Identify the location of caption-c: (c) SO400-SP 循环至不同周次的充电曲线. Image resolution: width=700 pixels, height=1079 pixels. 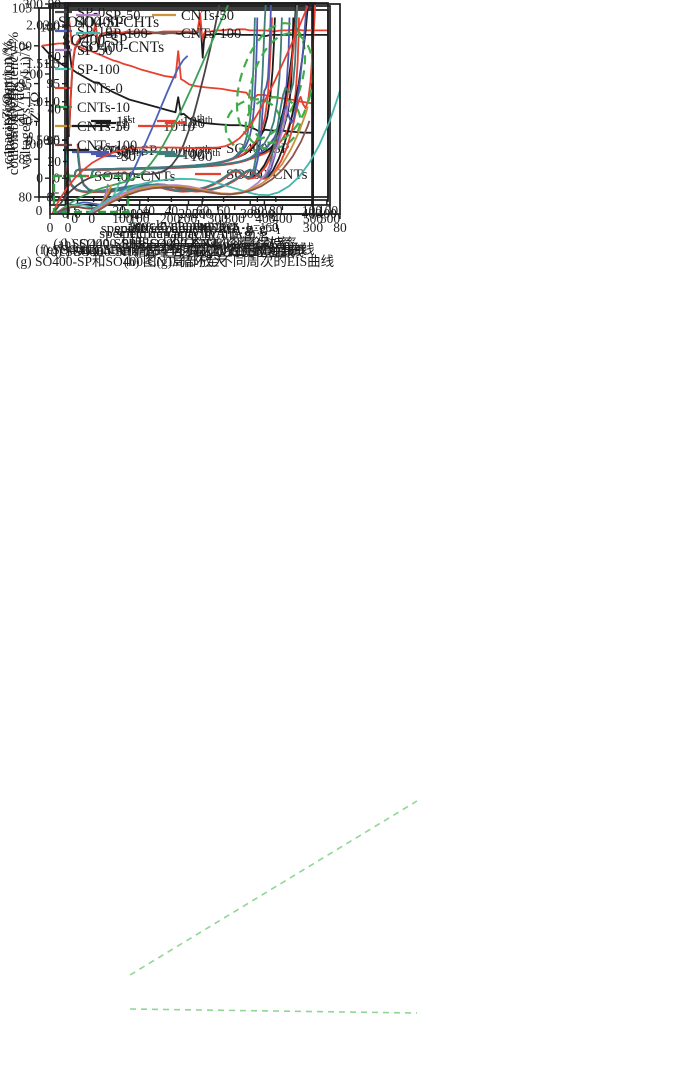
(175, 251).